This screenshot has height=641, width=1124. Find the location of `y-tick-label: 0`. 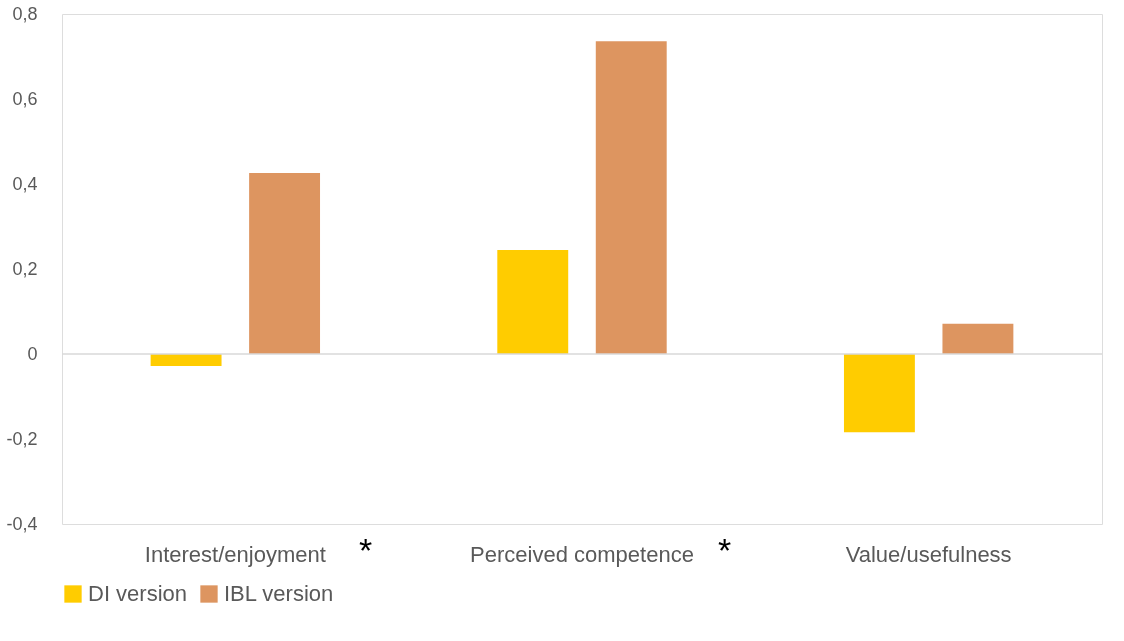

y-tick-label: 0 is located at coordinates (32, 353).